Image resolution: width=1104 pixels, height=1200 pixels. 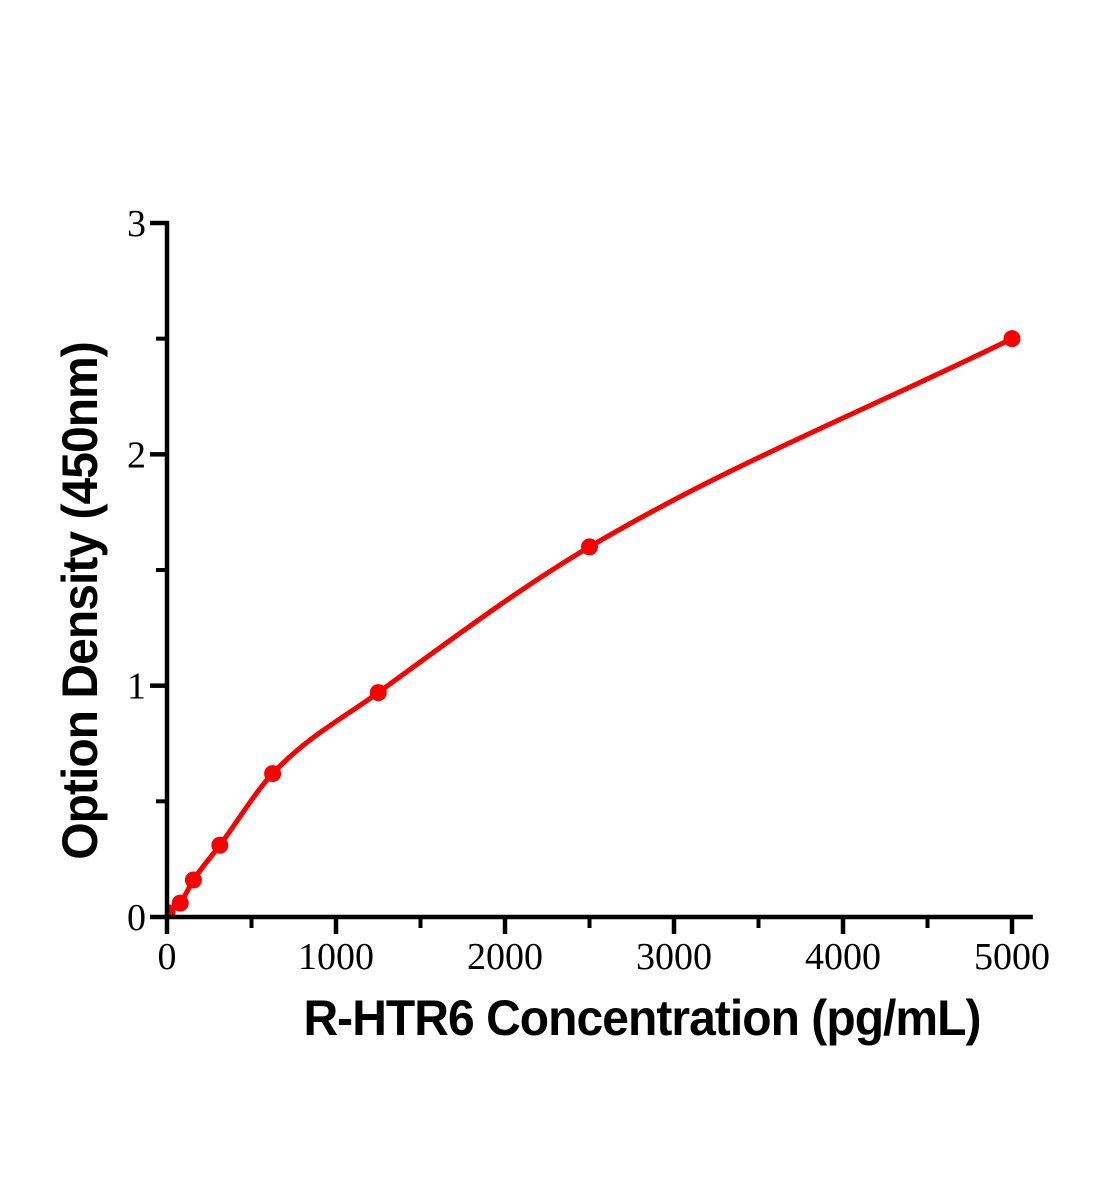 I want to click on y-tick-label: 1, so click(x=136, y=687).